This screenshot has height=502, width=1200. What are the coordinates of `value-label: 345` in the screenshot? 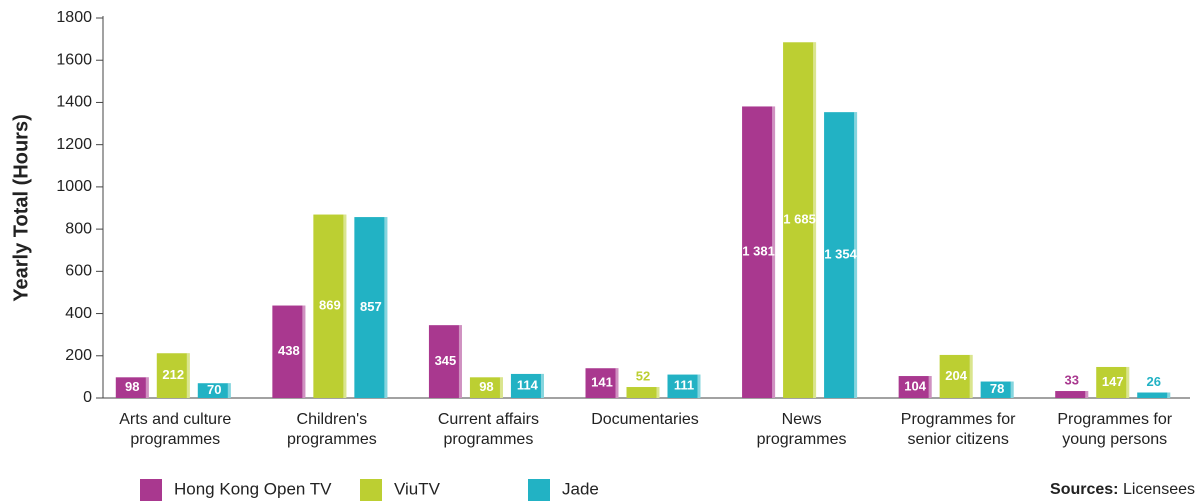 It's located at (446, 360).